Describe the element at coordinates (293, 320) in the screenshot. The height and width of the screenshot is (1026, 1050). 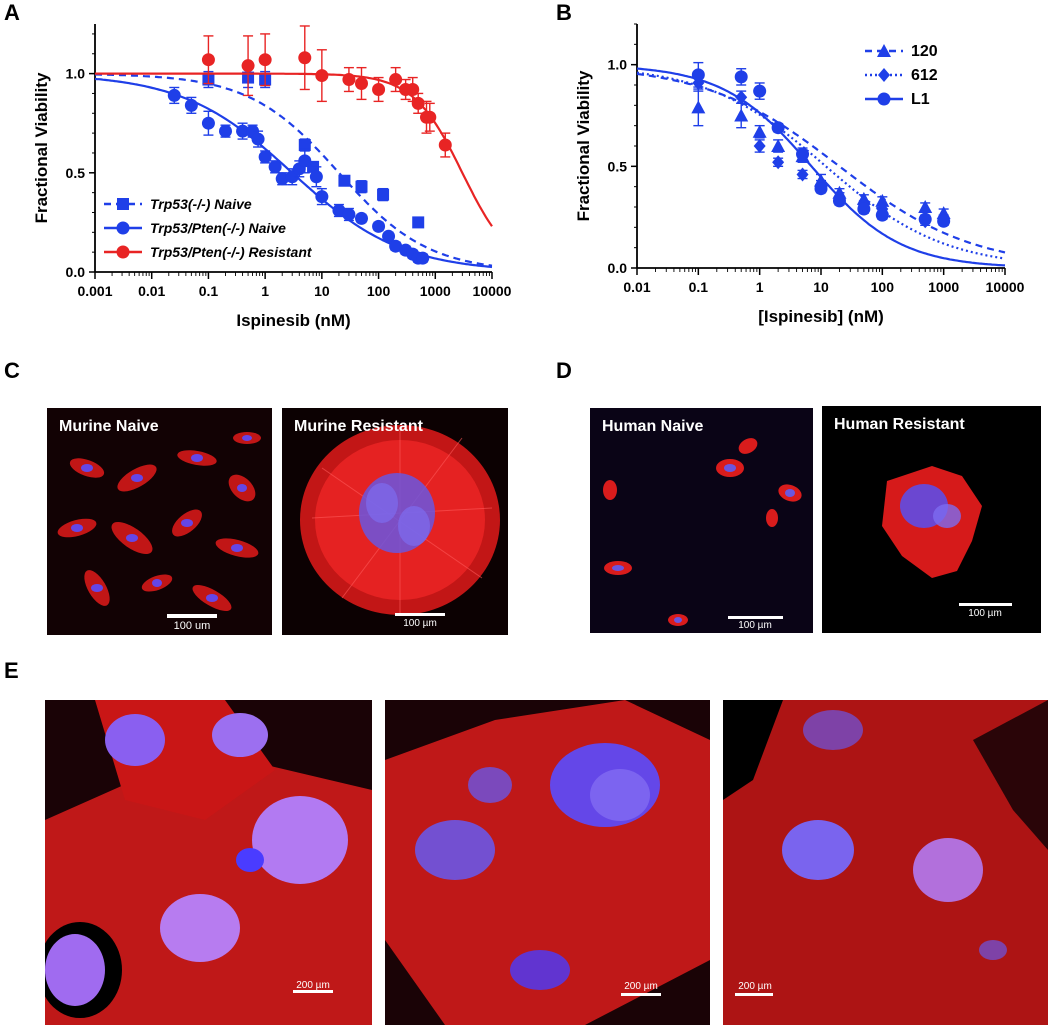
I see `x-axis-label: Ispinesib (nM)` at that location.